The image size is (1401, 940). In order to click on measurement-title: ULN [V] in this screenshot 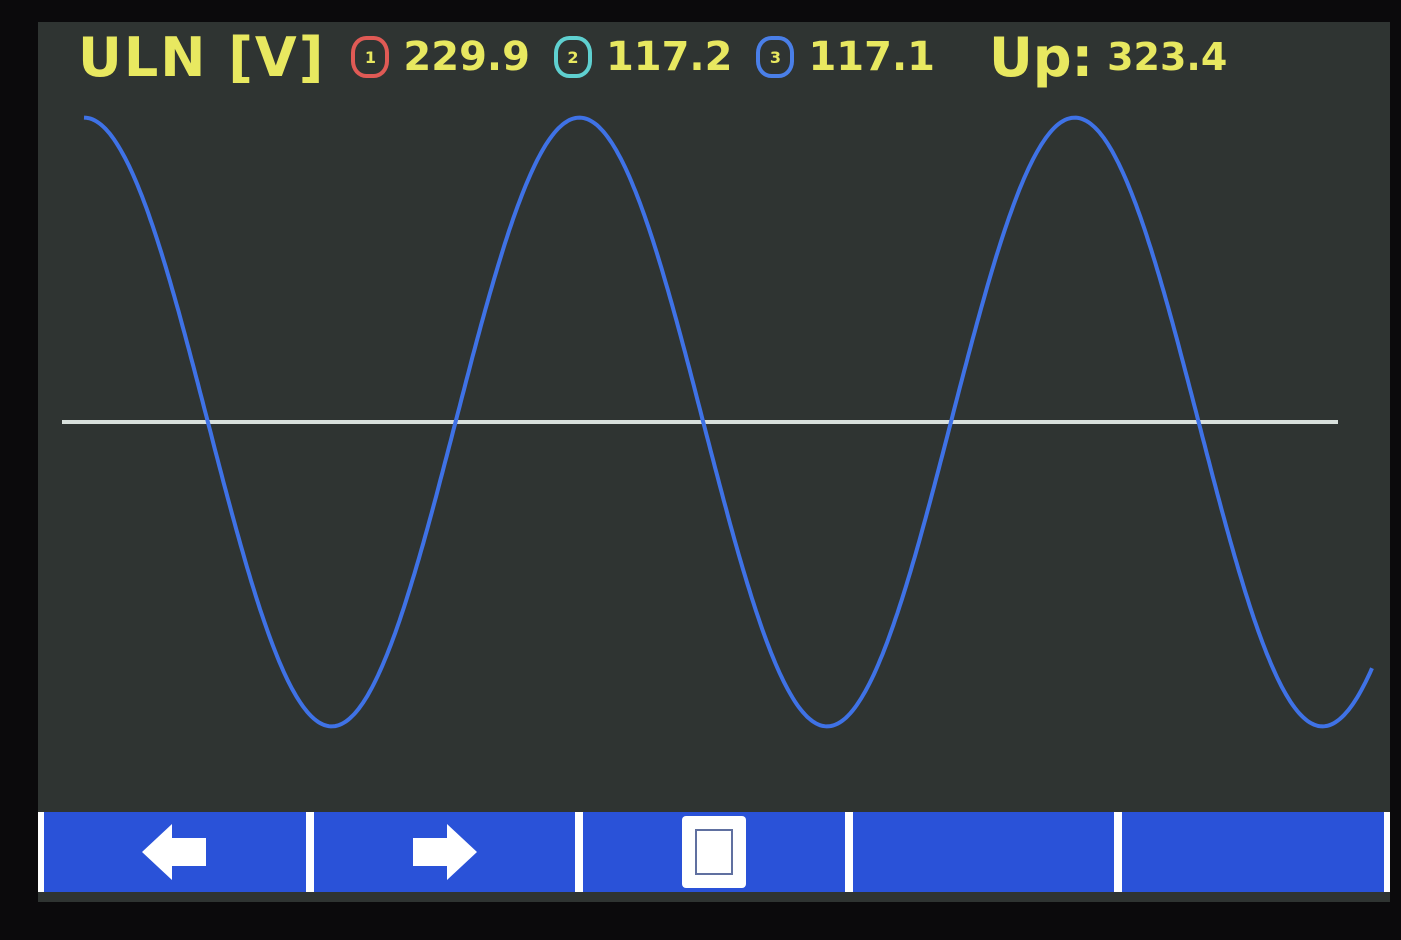, I will do `click(202, 57)`.